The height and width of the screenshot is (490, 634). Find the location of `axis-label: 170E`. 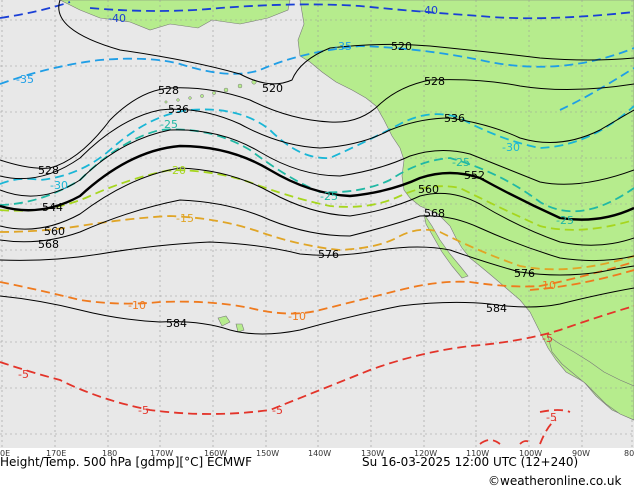

axis-label: 170E is located at coordinates (56, 453).